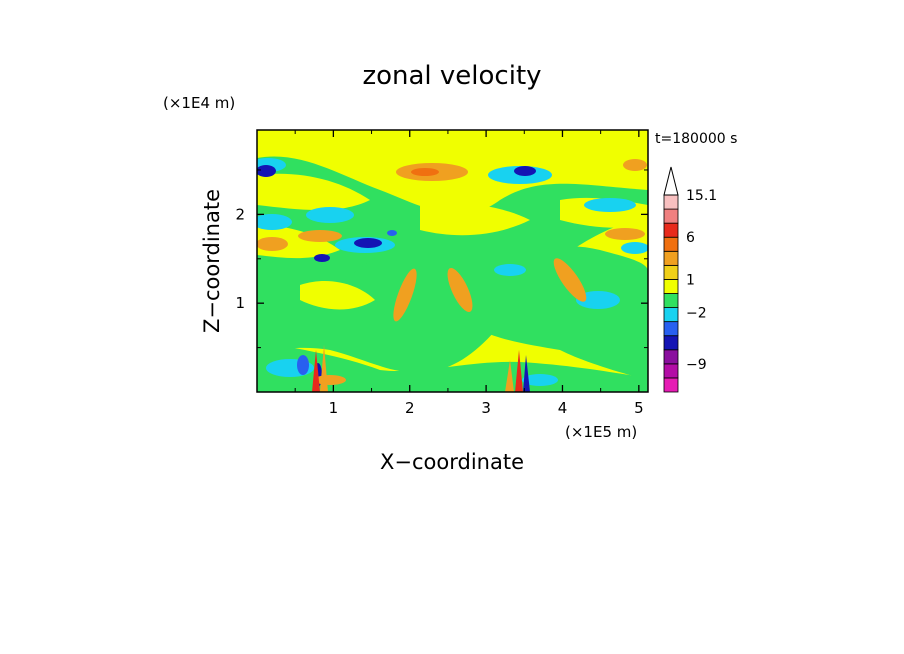  Describe the element at coordinates (696, 313) in the screenshot. I see `colorbar-tick-label: −2` at that location.